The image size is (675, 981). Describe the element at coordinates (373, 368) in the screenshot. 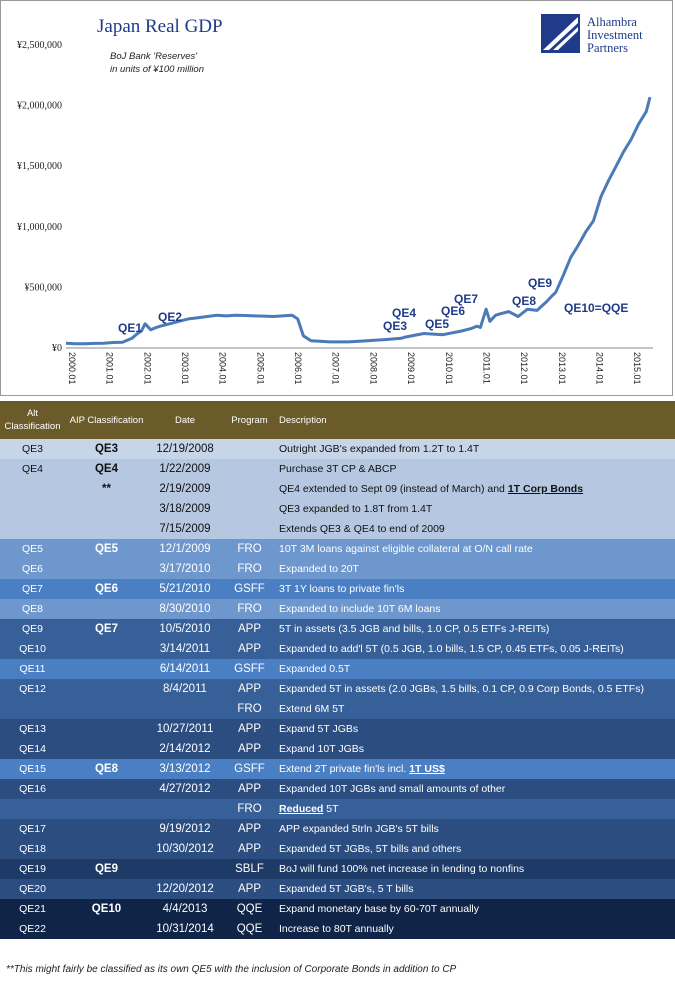

I see `x-tick-label: 2008.01` at that location.